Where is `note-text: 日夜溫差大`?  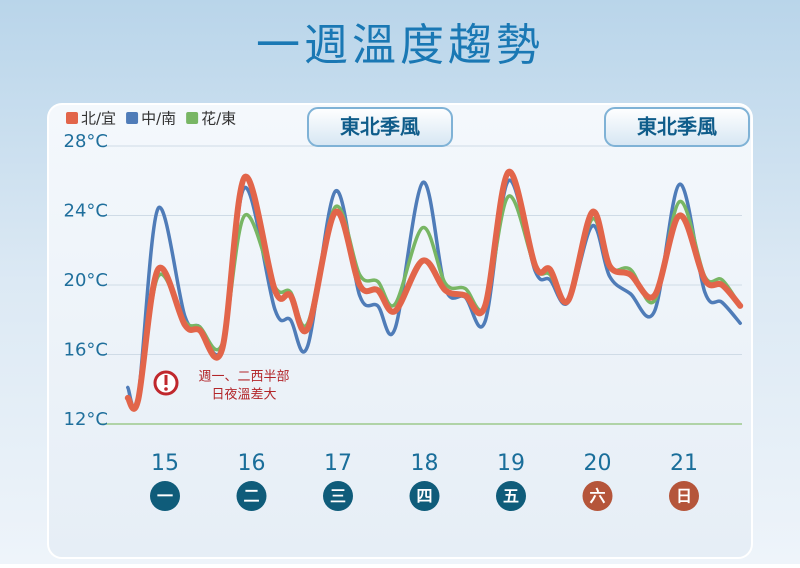 note-text: 日夜溫差大 is located at coordinates (243, 395).